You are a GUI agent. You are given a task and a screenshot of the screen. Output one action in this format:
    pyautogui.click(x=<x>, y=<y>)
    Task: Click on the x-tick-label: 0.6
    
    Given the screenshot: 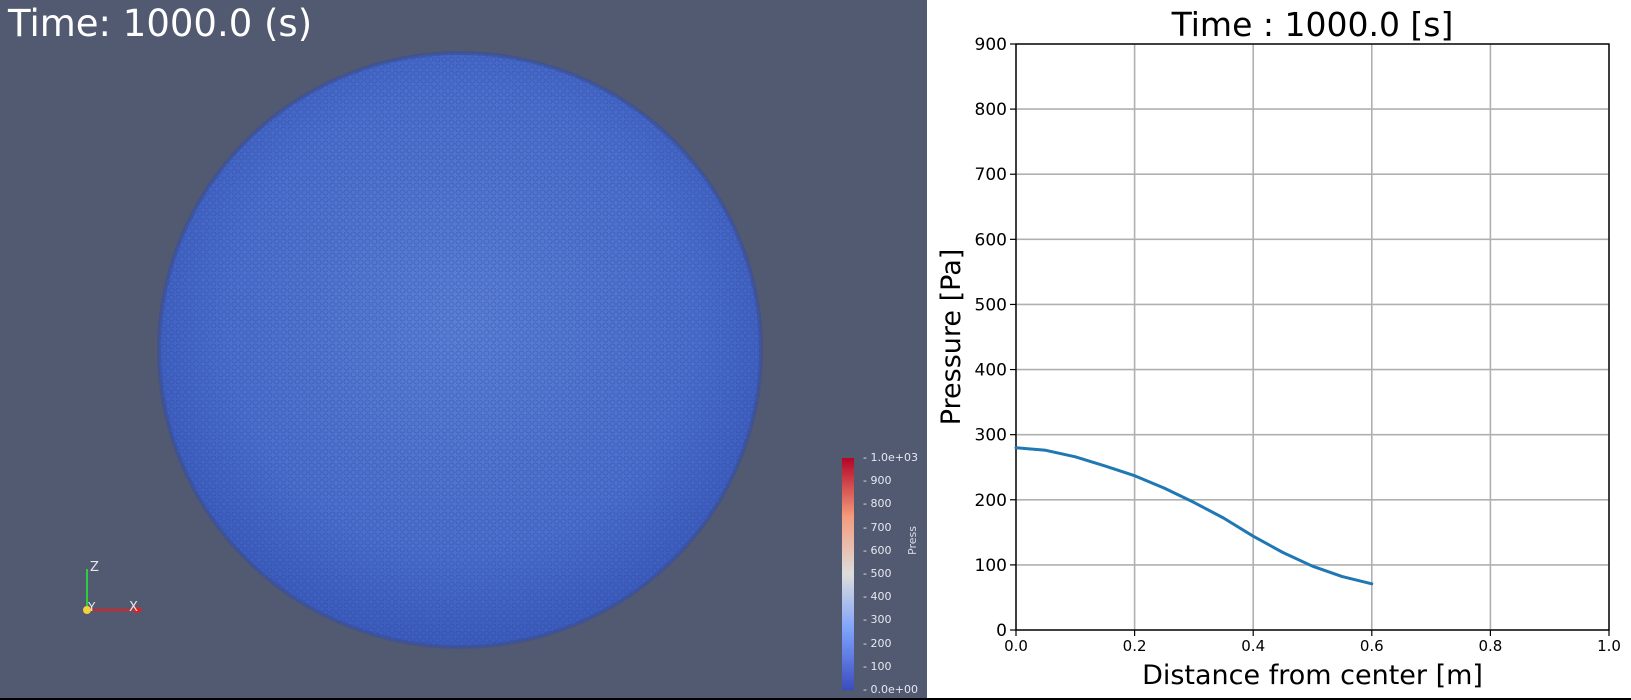 What is the action you would take?
    pyautogui.click(x=1372, y=646)
    